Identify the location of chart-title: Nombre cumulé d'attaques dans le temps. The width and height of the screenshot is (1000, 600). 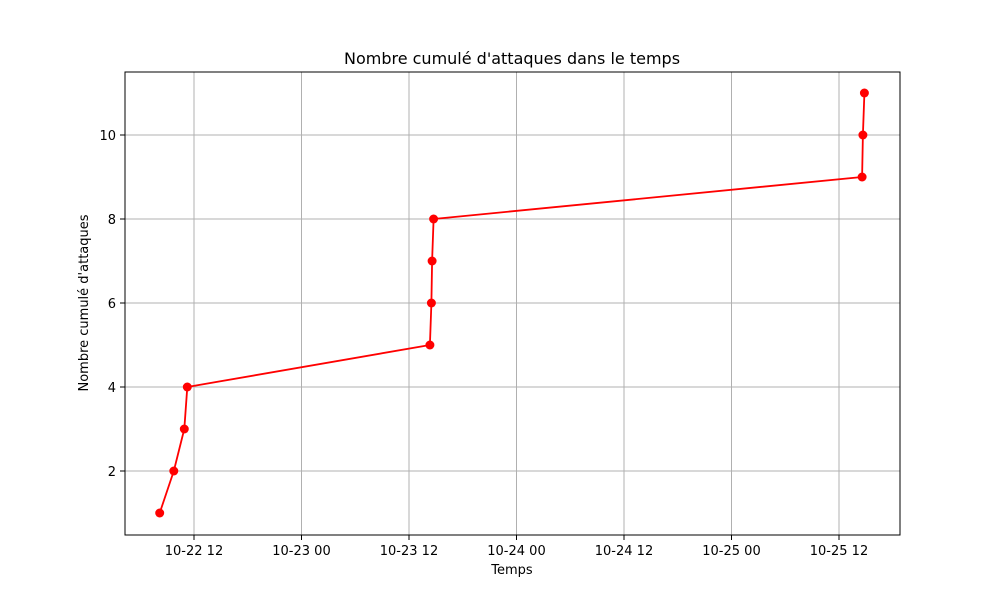
(512, 58).